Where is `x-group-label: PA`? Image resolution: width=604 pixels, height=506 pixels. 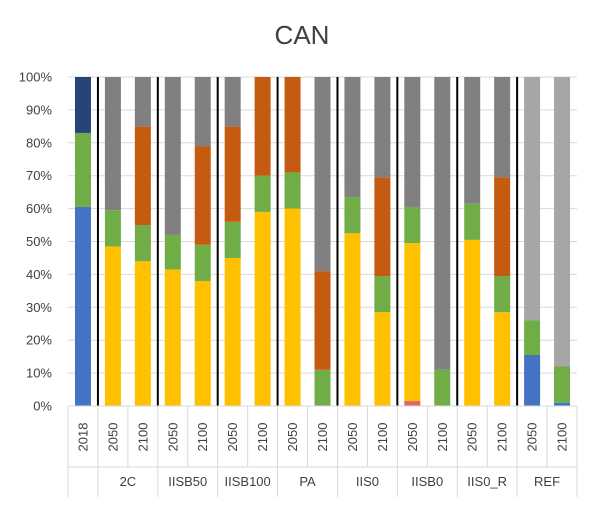
x-group-label: PA is located at coordinates (307, 481).